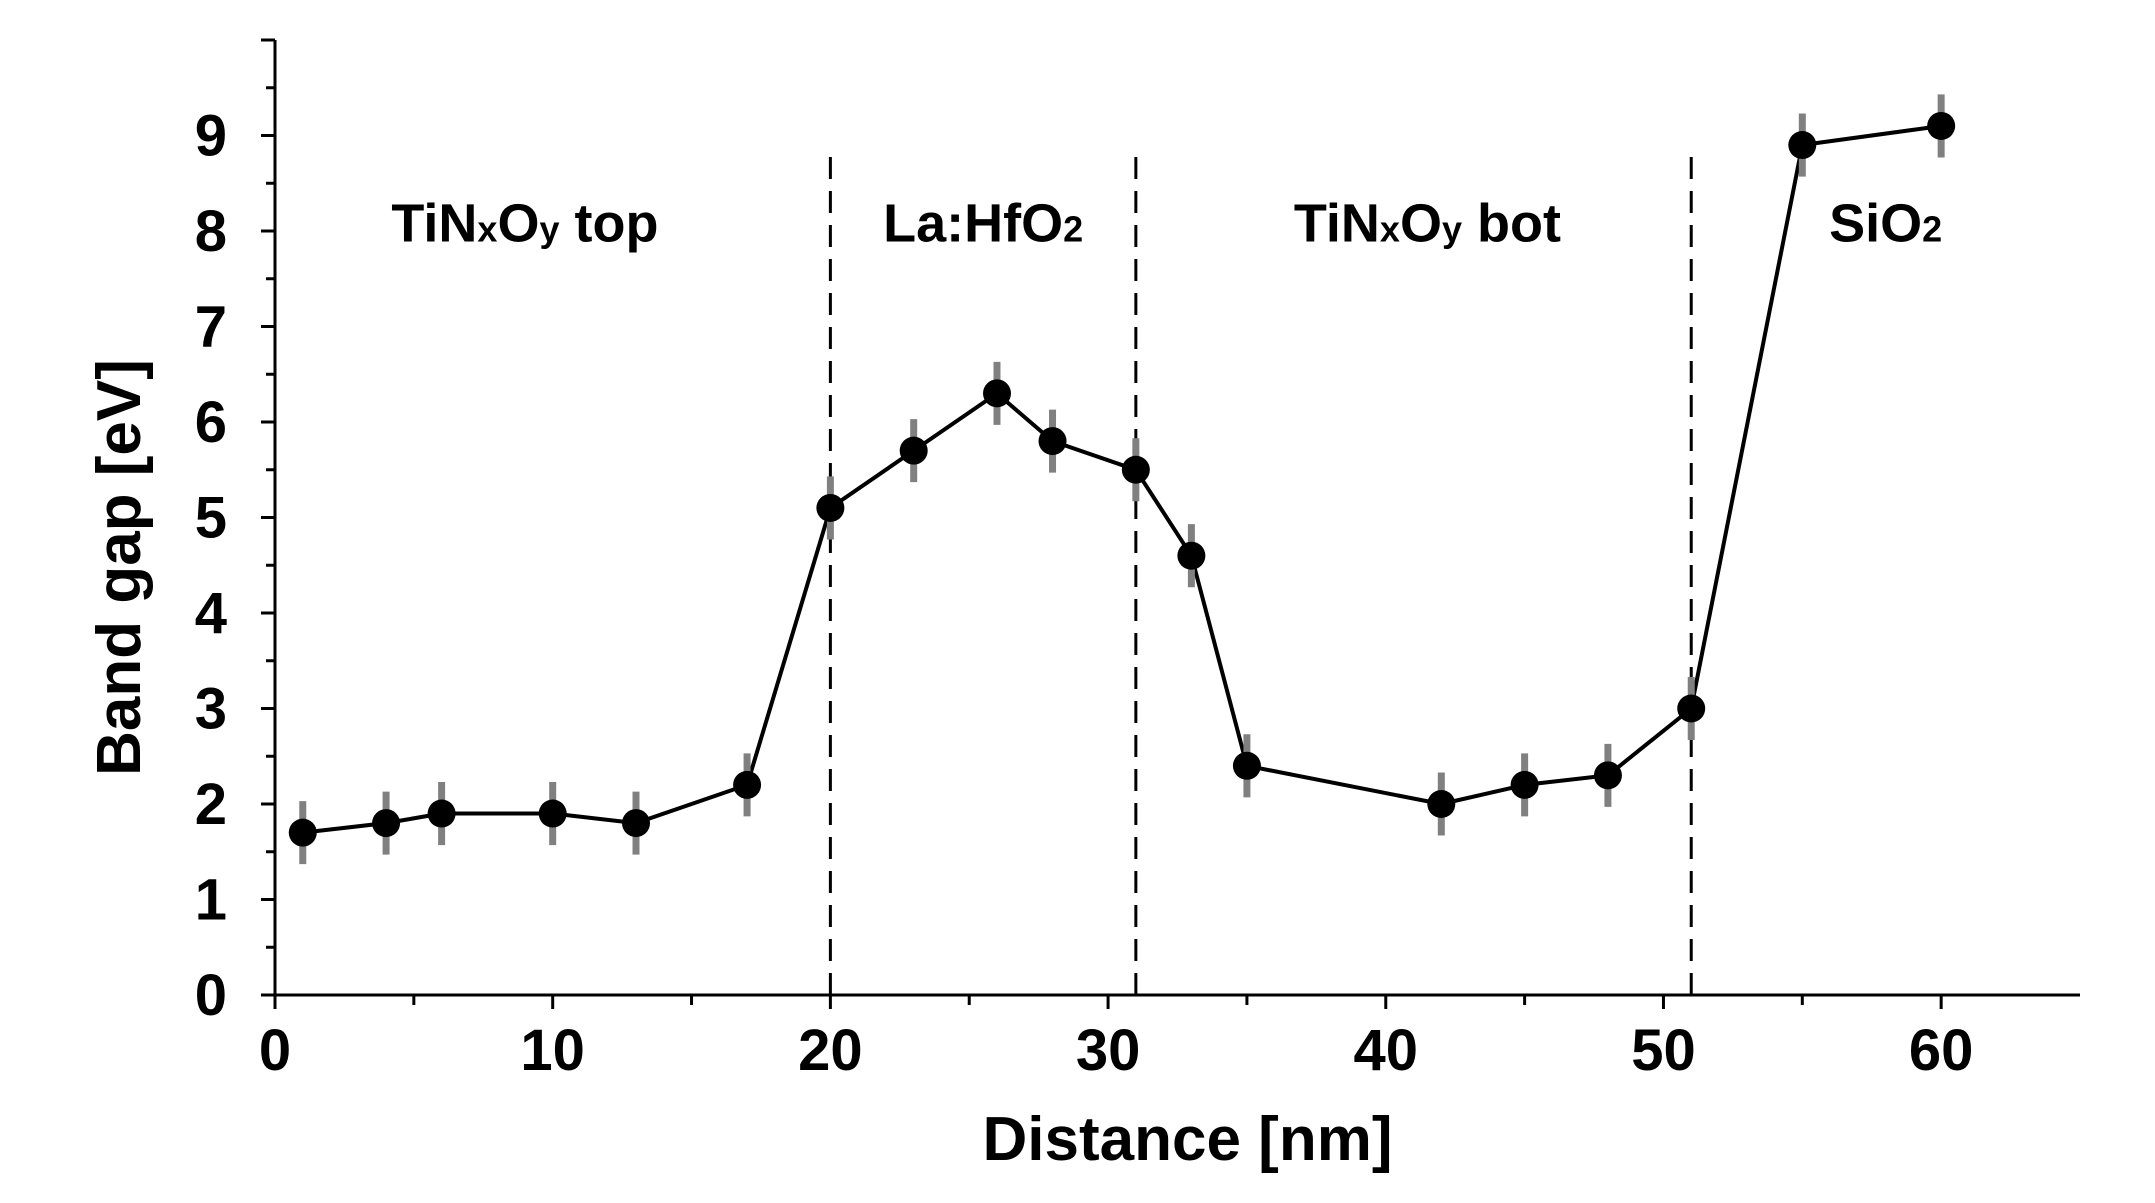 The width and height of the screenshot is (2155, 1203). What do you see at coordinates (1941, 1050) in the screenshot?
I see `x-tick-label: 60` at bounding box center [1941, 1050].